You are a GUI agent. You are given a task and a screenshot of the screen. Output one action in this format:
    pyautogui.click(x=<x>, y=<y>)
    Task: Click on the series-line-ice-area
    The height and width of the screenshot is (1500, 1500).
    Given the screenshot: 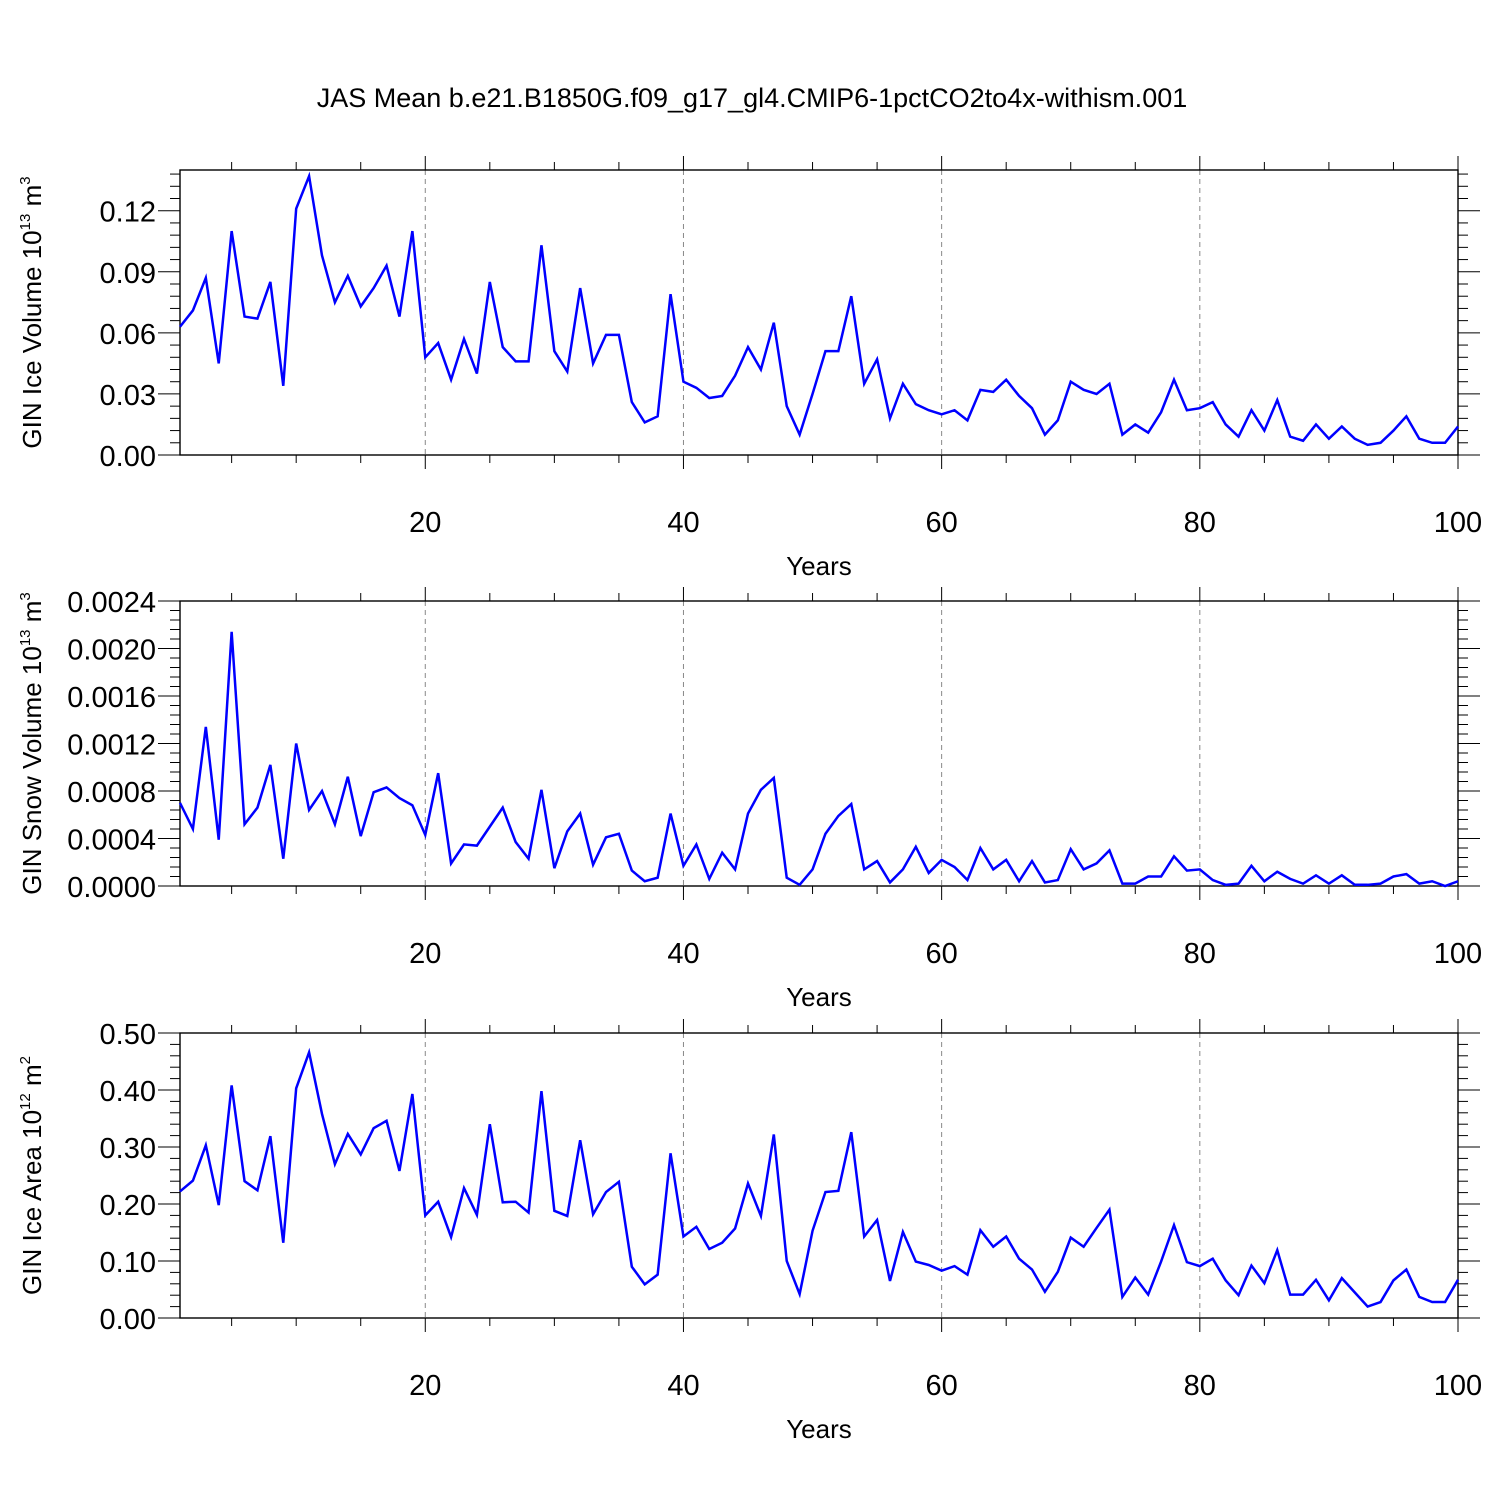 What is the action you would take?
    pyautogui.click(x=819, y=1178)
    